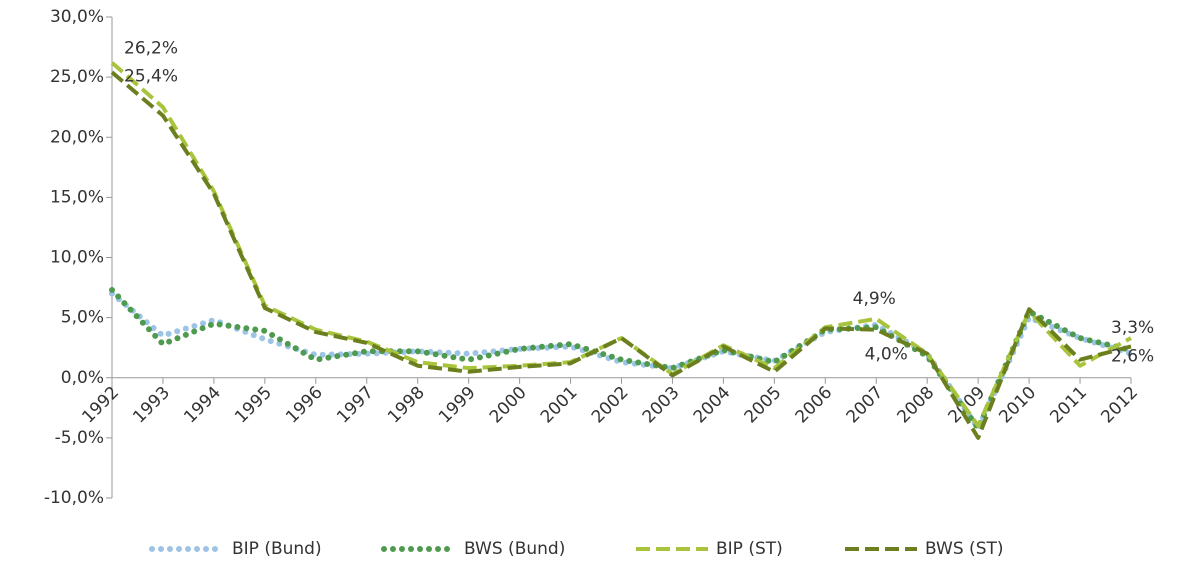 This screenshot has width=1181, height=565. I want to click on y-tick-label: 5,0%, so click(82, 318).